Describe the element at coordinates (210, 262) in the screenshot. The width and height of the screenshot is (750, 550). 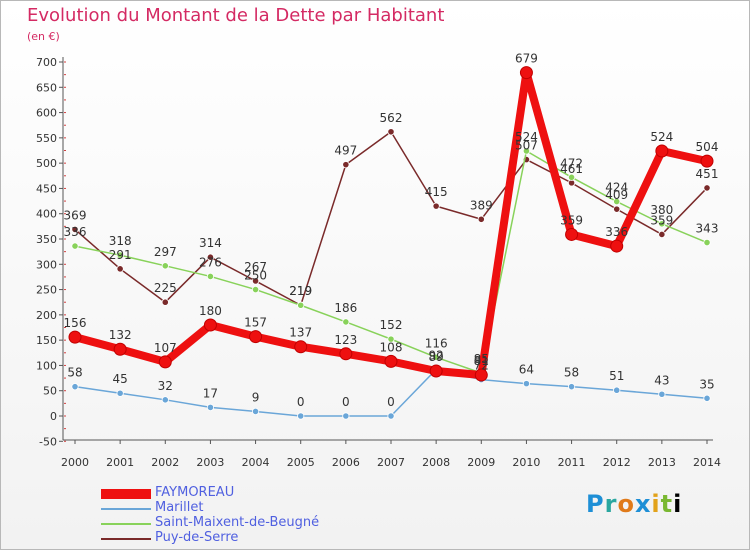
I see `data-label: 276` at that location.